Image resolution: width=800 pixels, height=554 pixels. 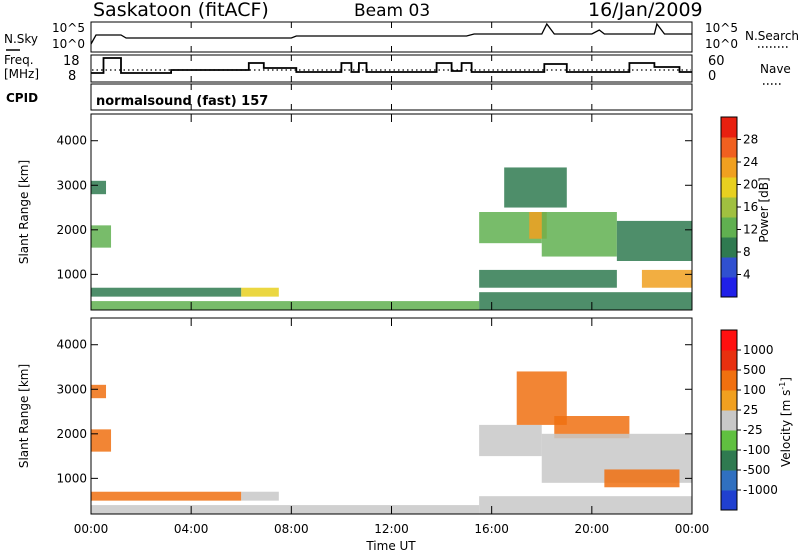 What do you see at coordinates (716, 61) in the screenshot?
I see `nave-tick-top: 60` at bounding box center [716, 61].